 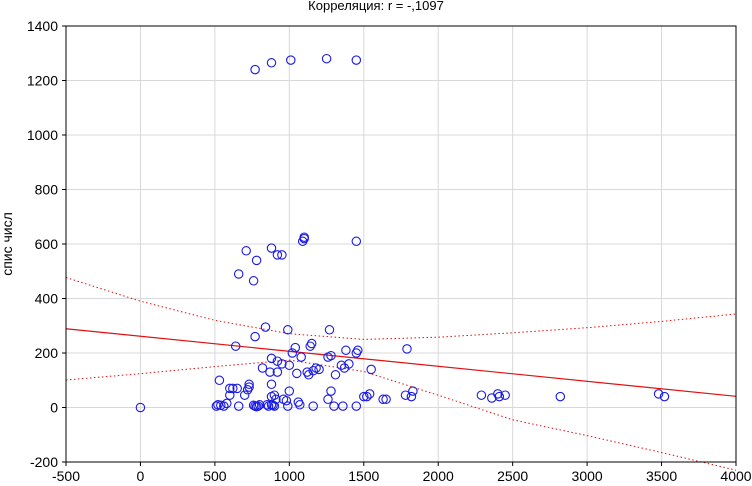 What do you see at coordinates (376, 6) in the screenshot?
I see `chart-title: Корреляция: r = -,1097` at bounding box center [376, 6].